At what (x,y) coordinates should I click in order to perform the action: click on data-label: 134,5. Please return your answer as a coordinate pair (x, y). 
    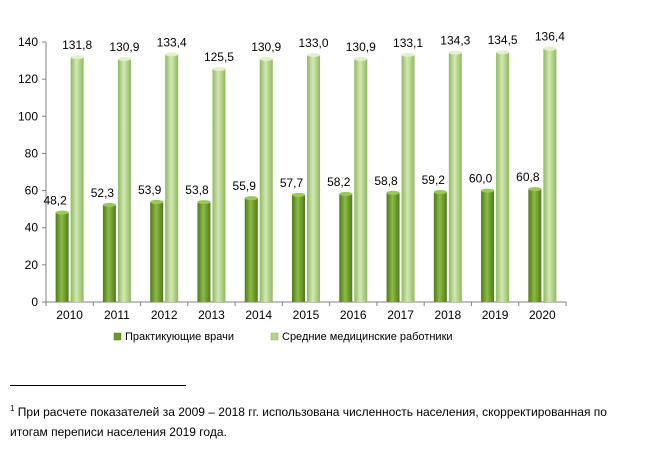
    Looking at the image, I should click on (503, 40).